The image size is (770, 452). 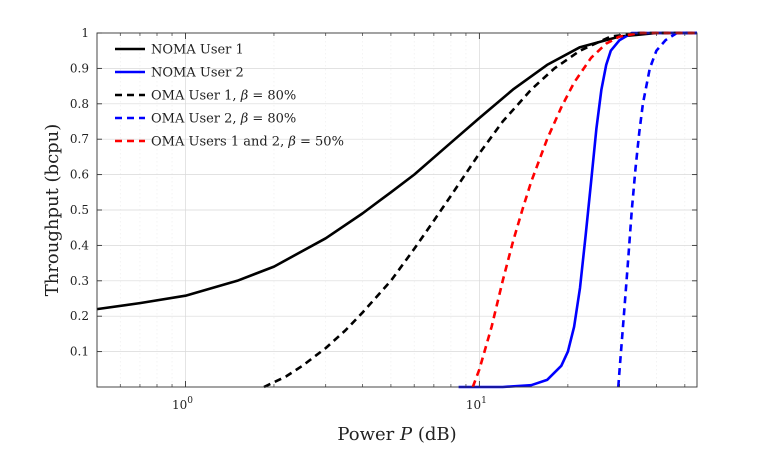 I want to click on legend-label: OMA User 1, β = 80%, so click(x=223, y=96).